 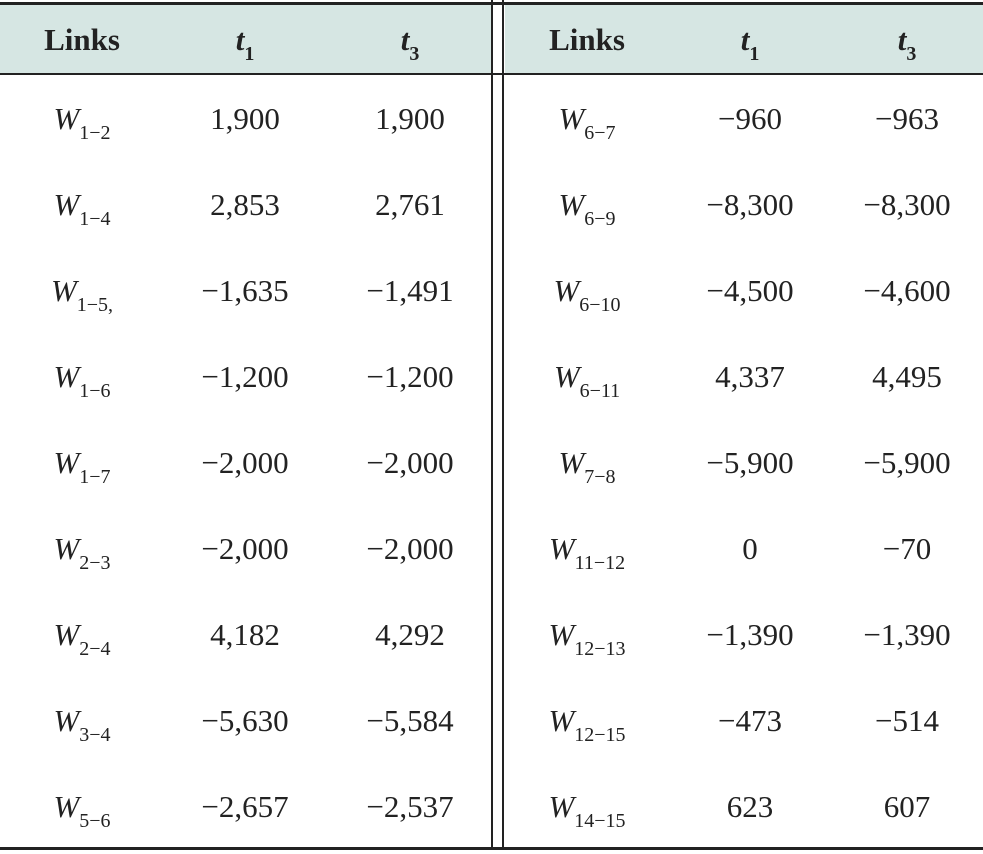 What do you see at coordinates (95, 477) in the screenshot?
I see `subscript: 1−7` at bounding box center [95, 477].